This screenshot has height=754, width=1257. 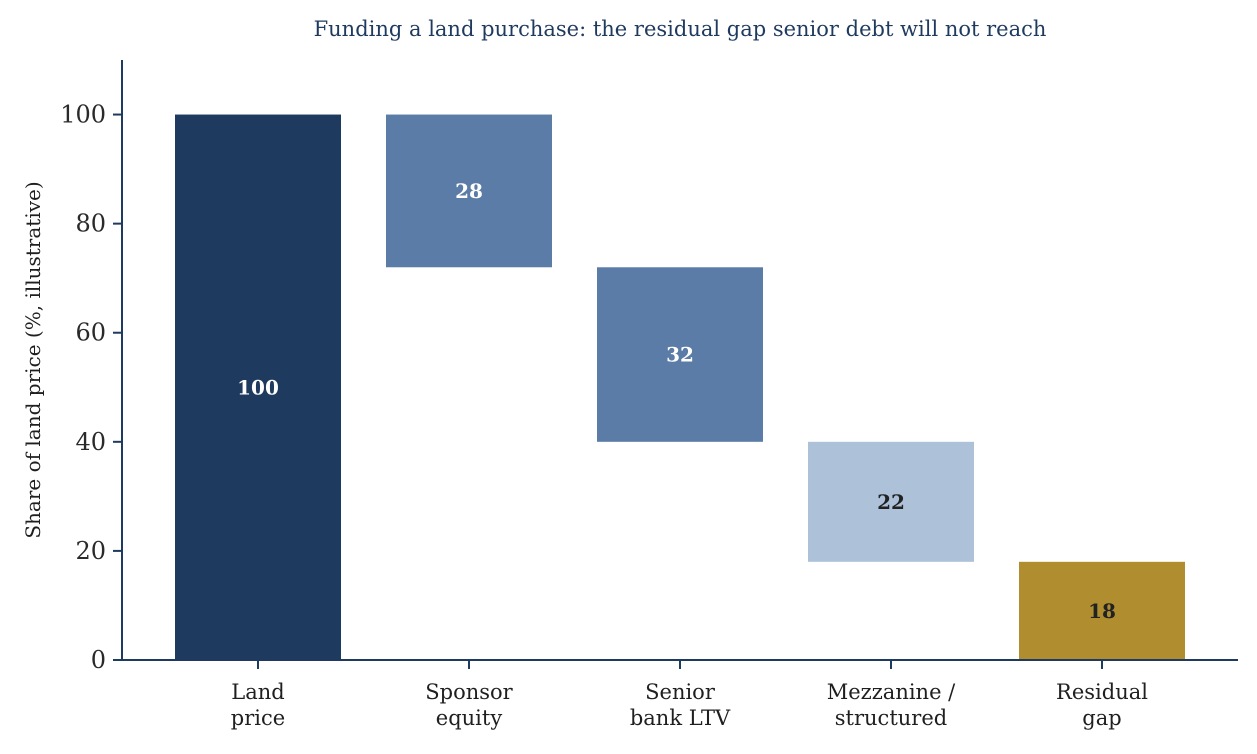 What do you see at coordinates (90, 551) in the screenshot?
I see `y-tick-label: 20` at bounding box center [90, 551].